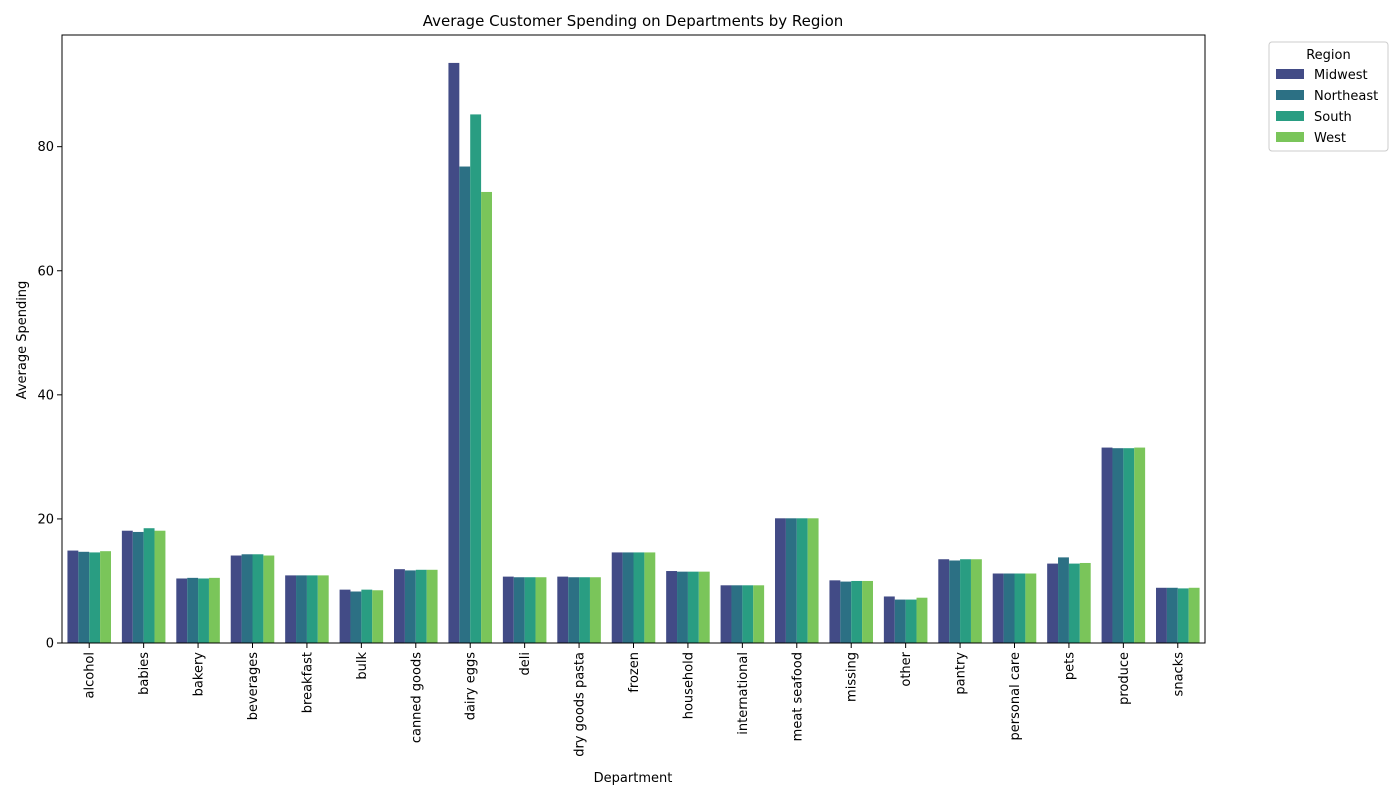 The height and width of the screenshot is (800, 1400). I want to click on x-tick-label: frozen, so click(634, 672).